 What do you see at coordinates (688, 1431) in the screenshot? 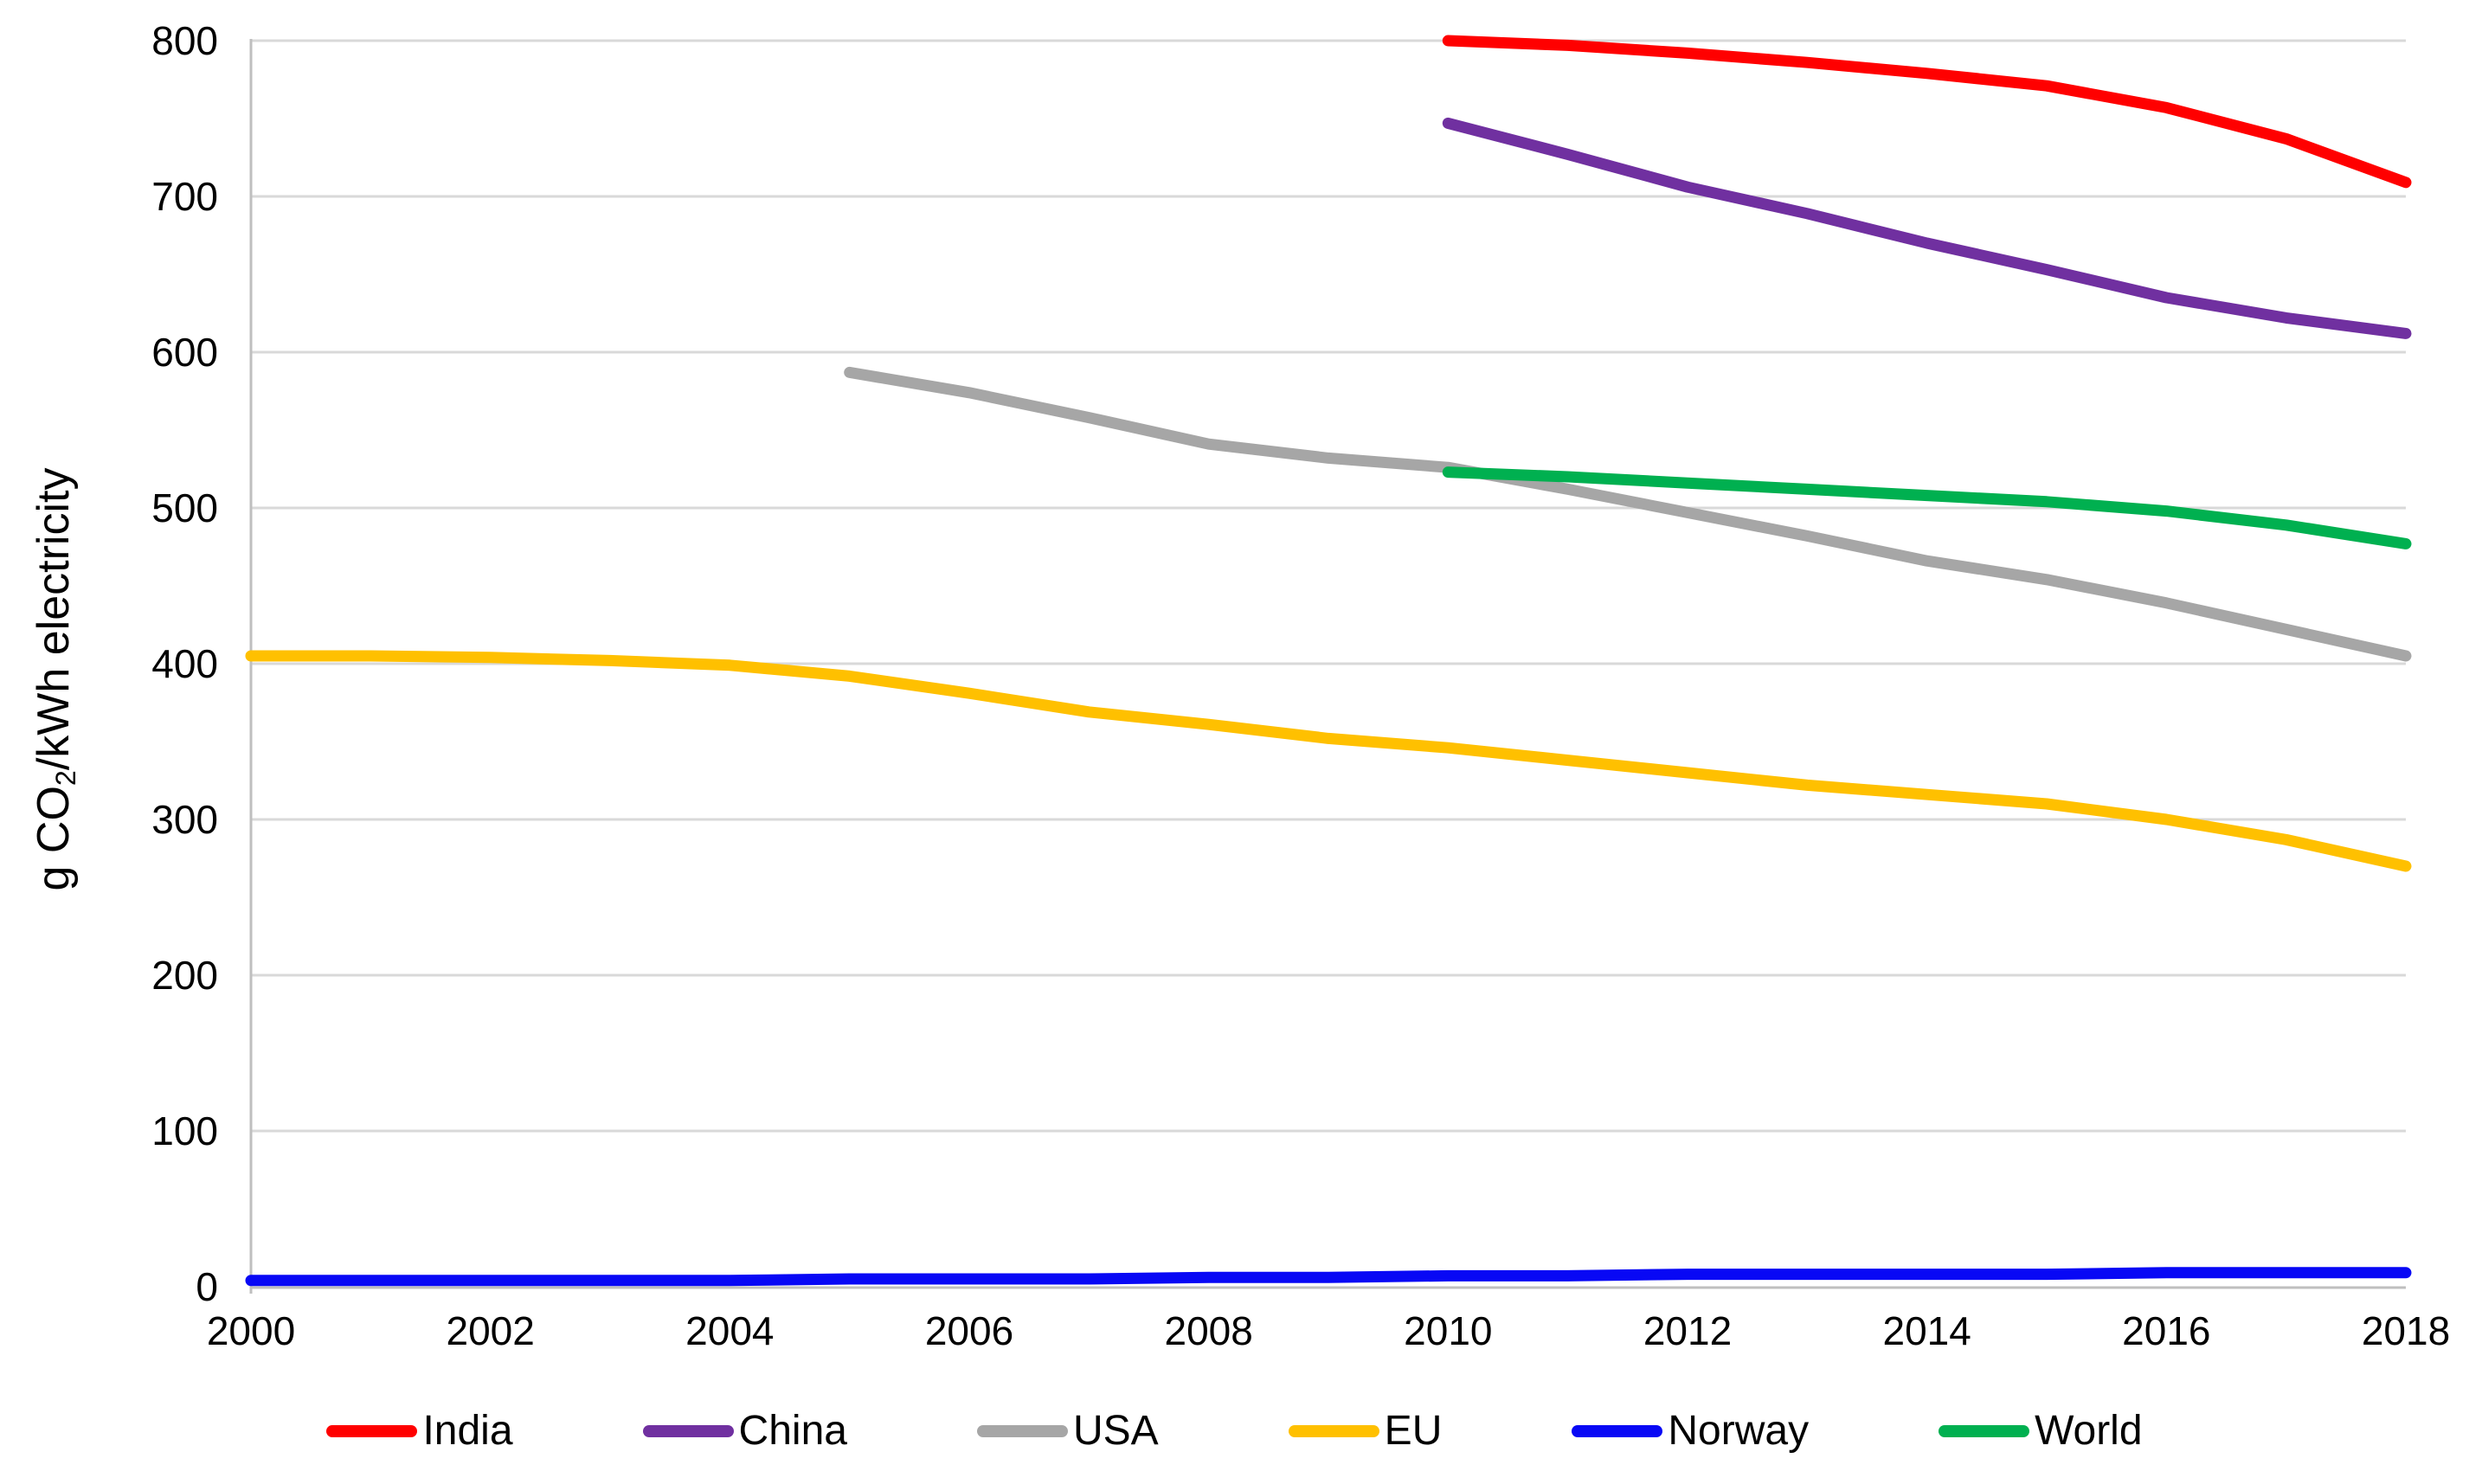
I see `legend-swatch-china` at bounding box center [688, 1431].